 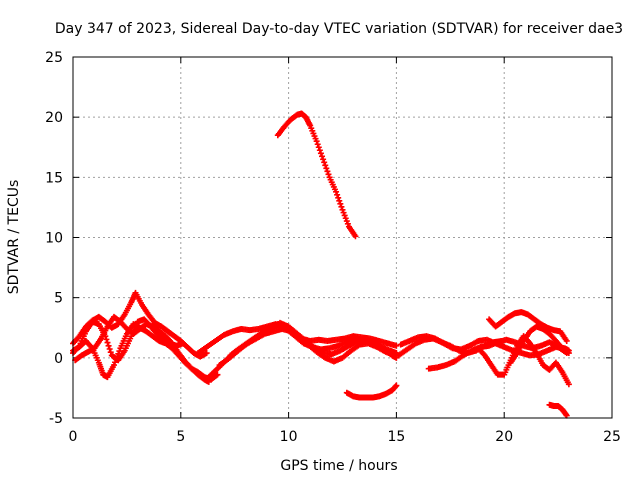 I want to click on series-track-j, so click(x=371, y=391).